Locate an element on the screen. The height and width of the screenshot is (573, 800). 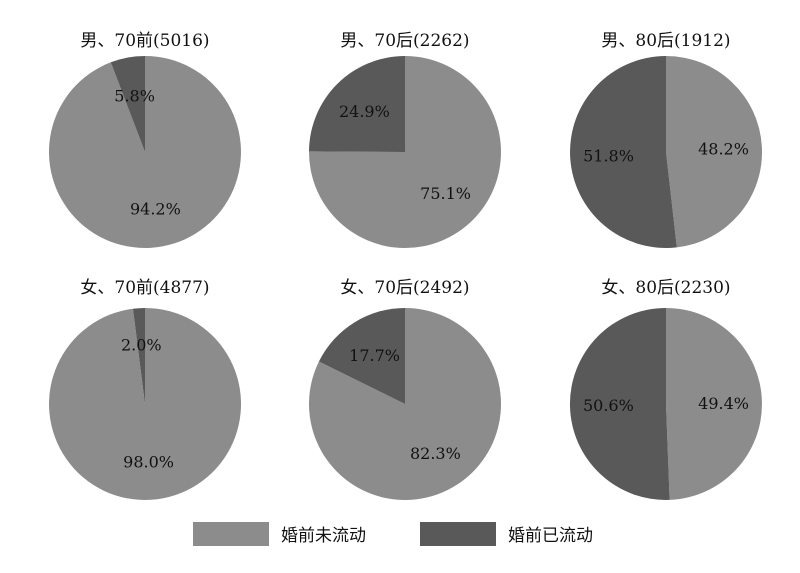
pie-panel: 女、80后(2230) 49.4% 50.6% is located at coordinates (665, 389).